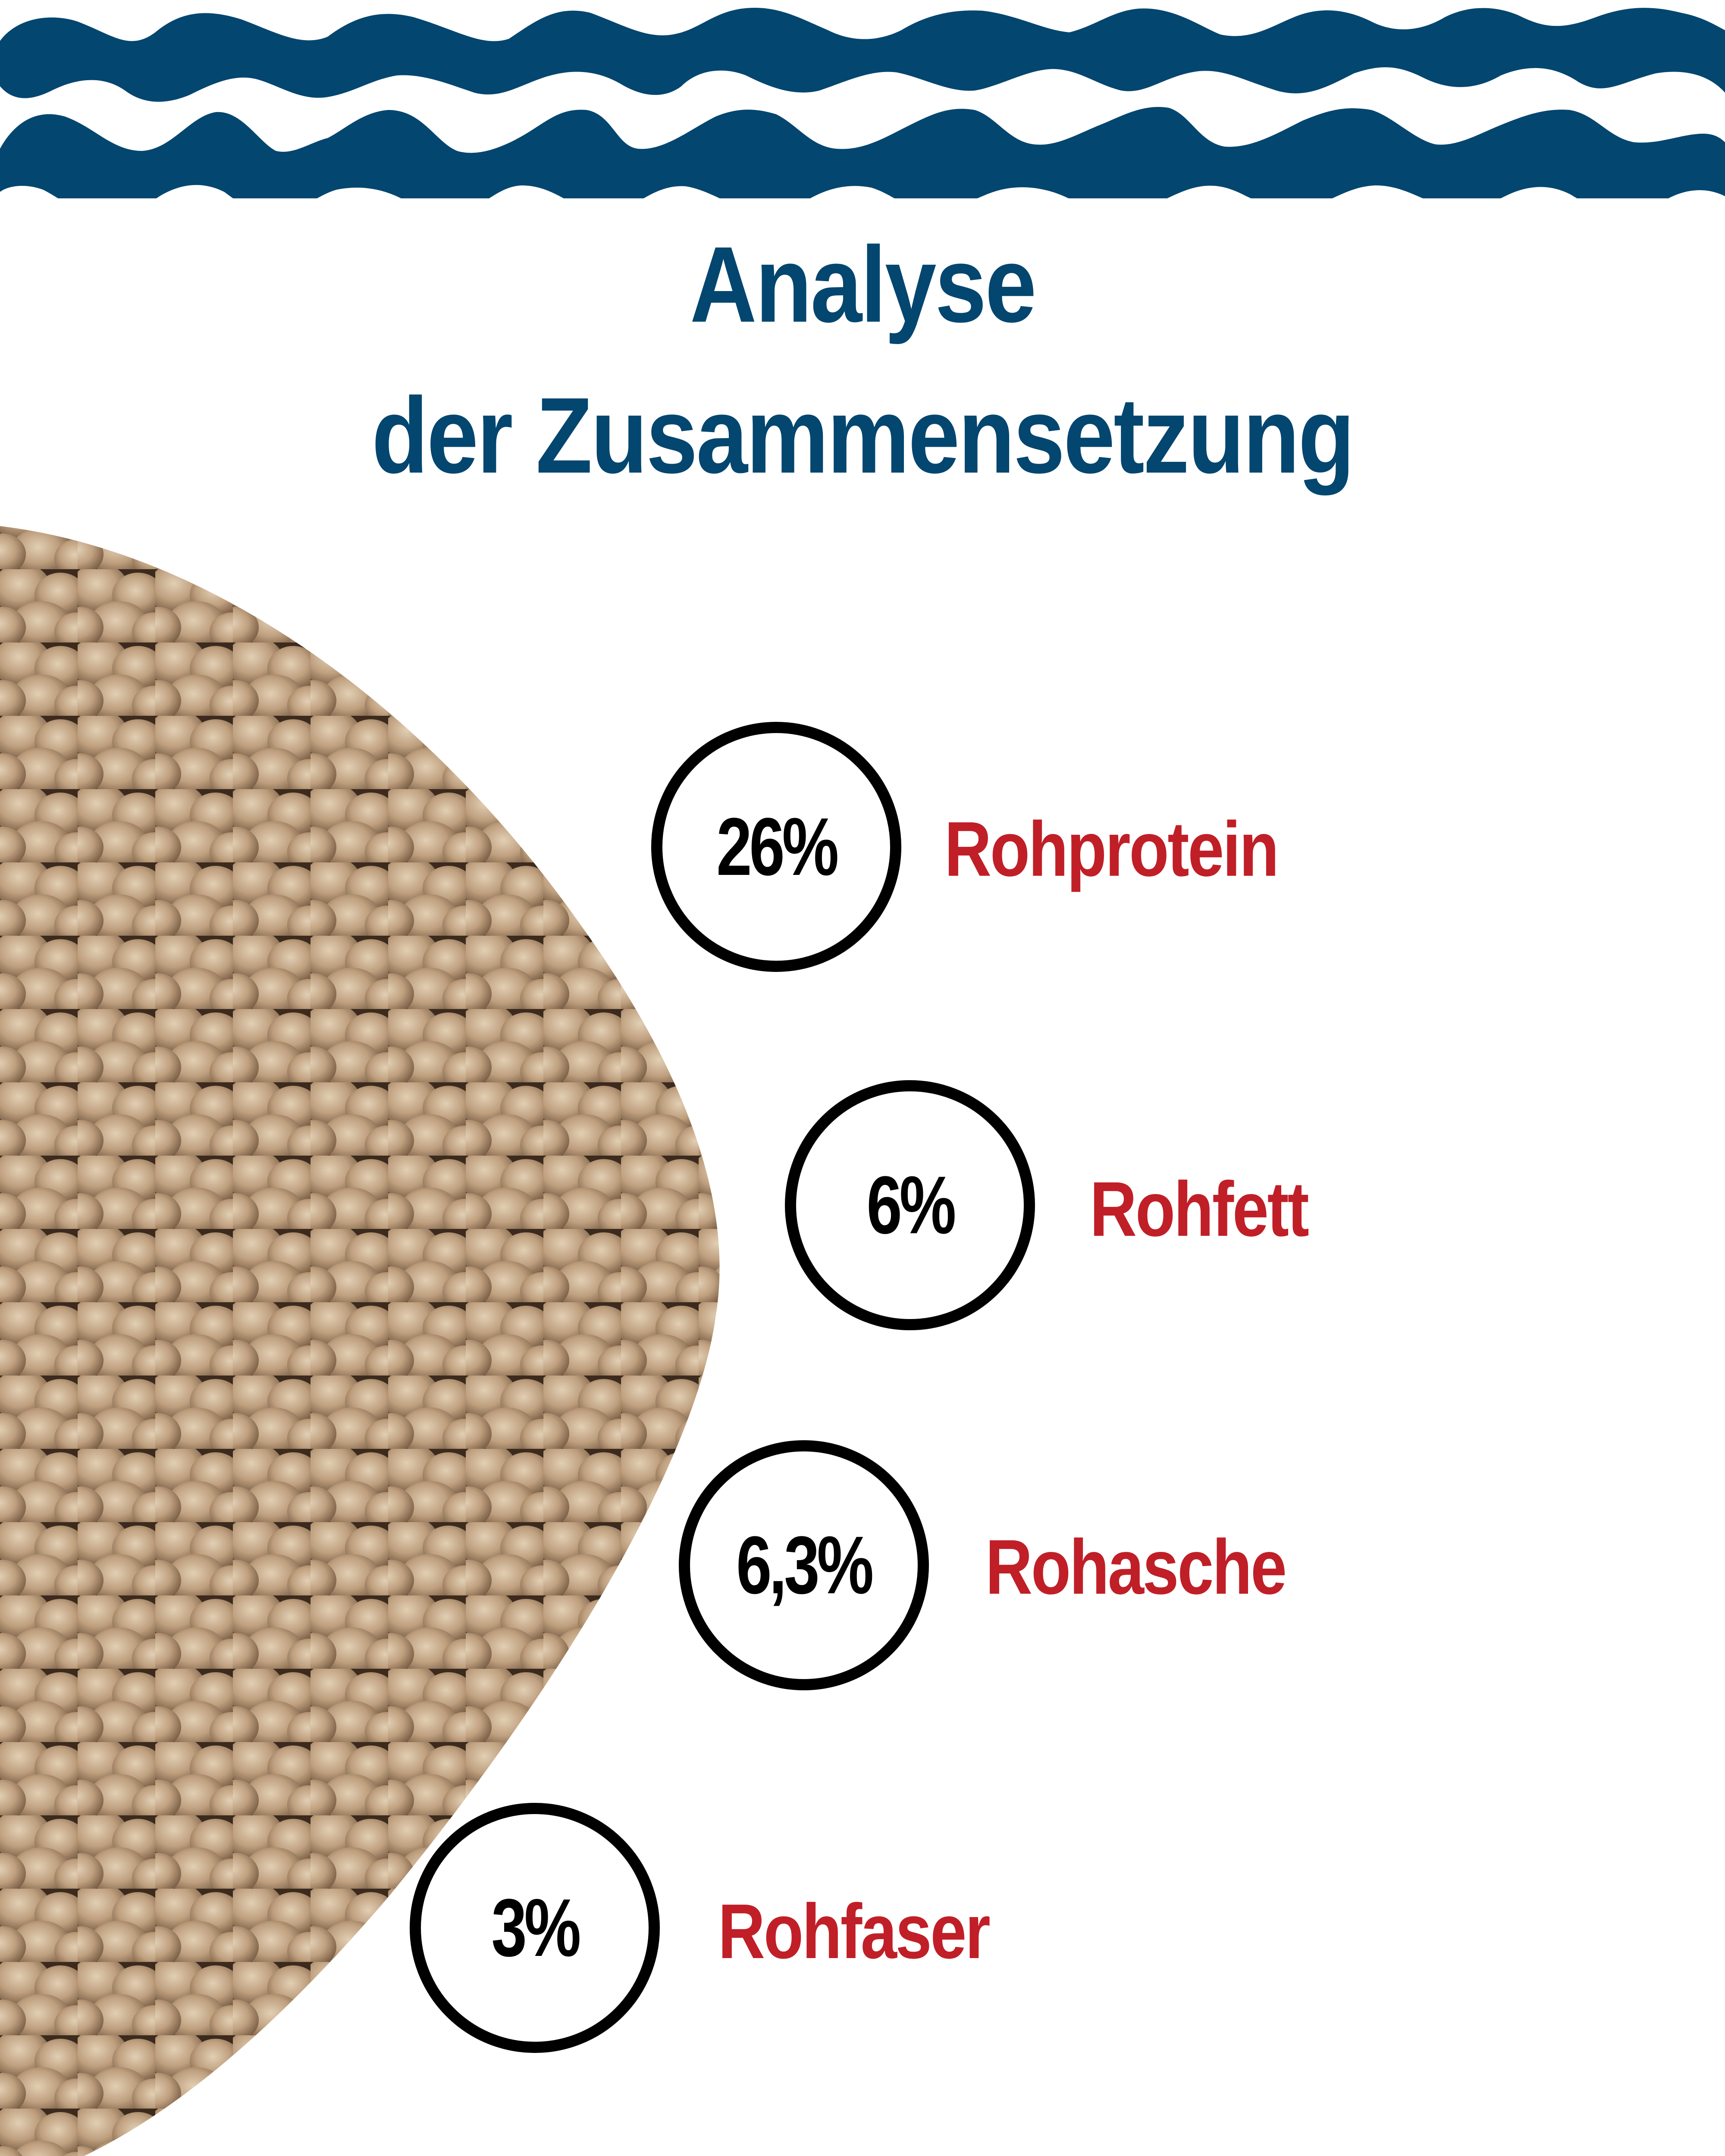  Describe the element at coordinates (1200, 1209) in the screenshot. I see `nutrient-label: Rohfett` at that location.